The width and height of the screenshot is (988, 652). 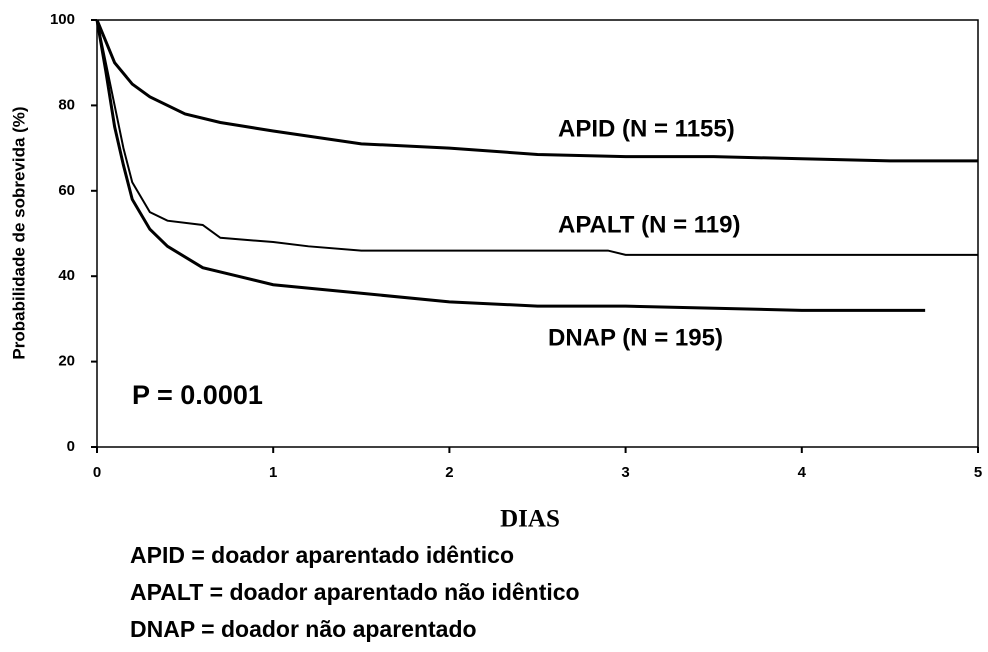 I want to click on footnote: APALT = doador aparentado não idêntico, so click(x=355, y=592).